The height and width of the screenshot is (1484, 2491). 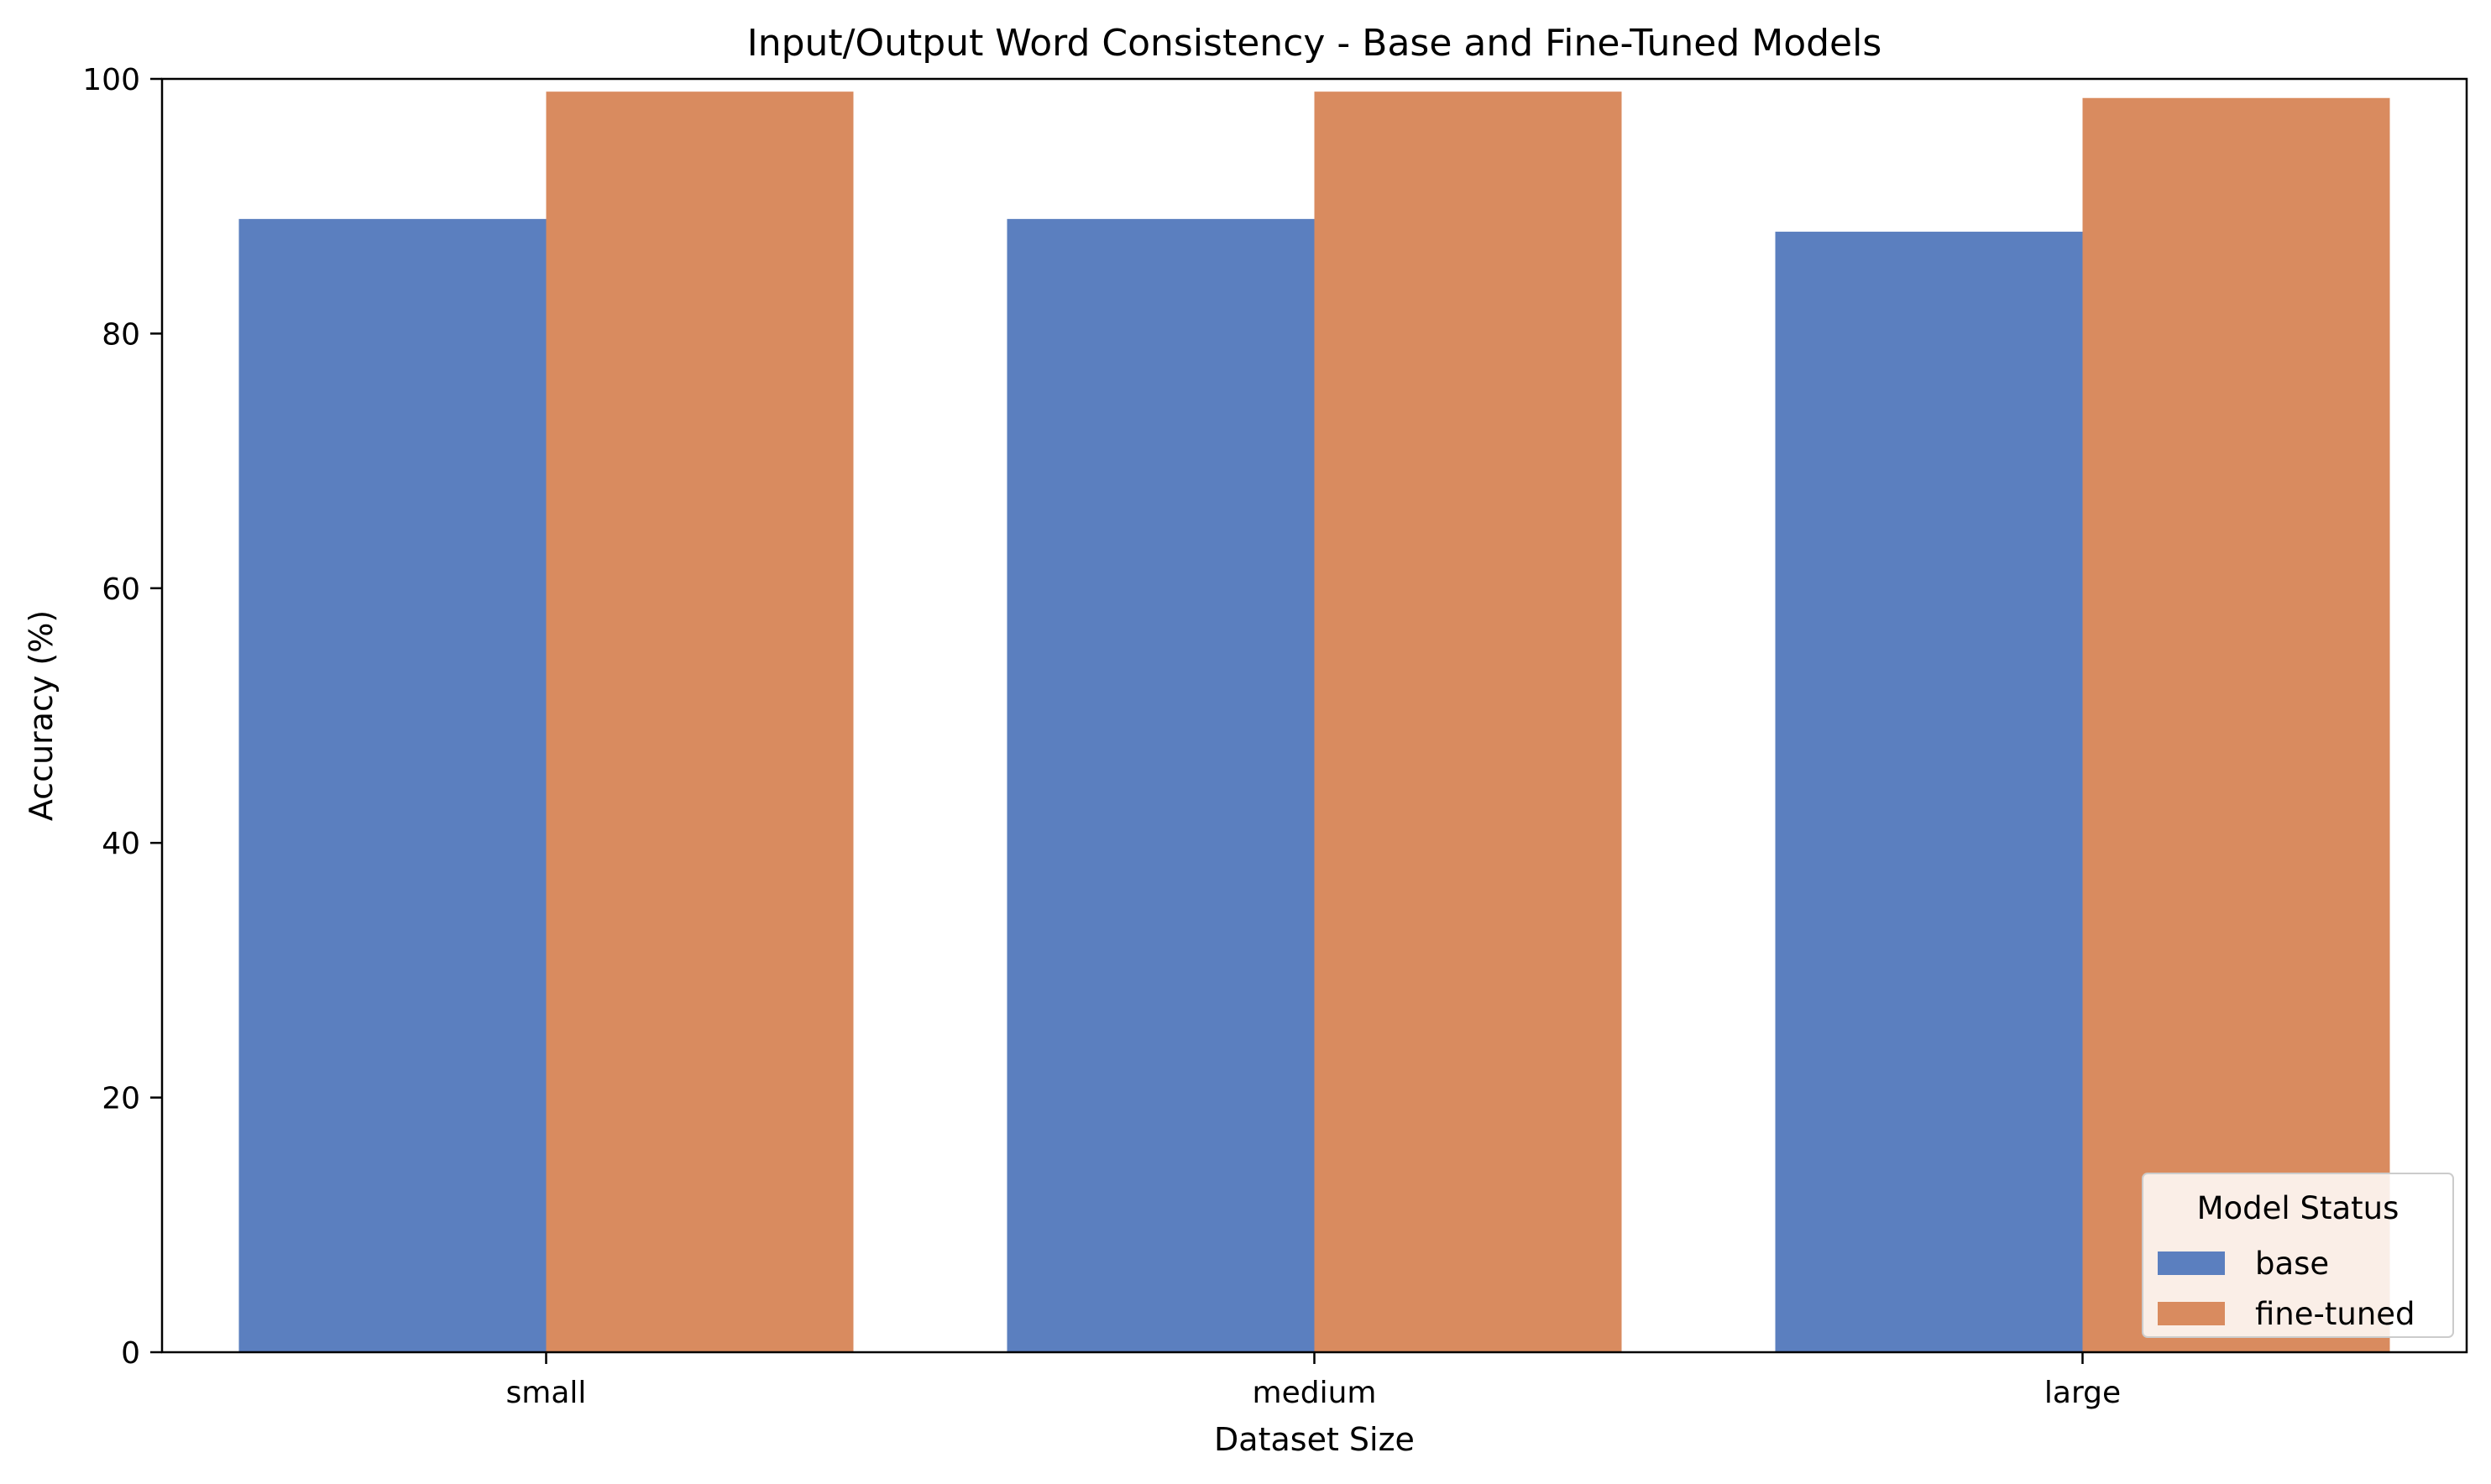 What do you see at coordinates (2298, 1208) in the screenshot?
I see `legend-title: Model Status` at bounding box center [2298, 1208].